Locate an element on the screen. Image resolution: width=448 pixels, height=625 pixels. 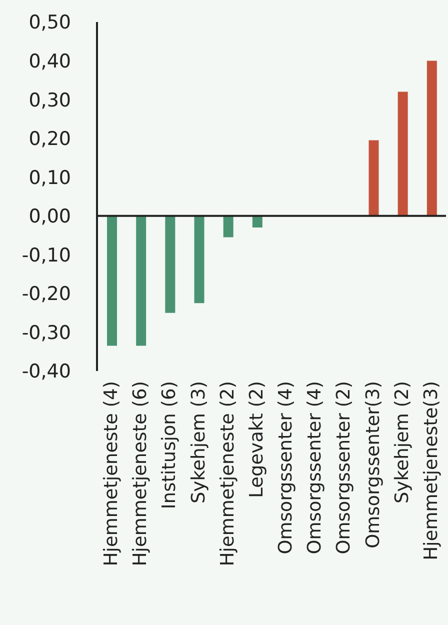
x-tick-label: Hjemmetjeneste (4) is located at coordinates (111, 473).